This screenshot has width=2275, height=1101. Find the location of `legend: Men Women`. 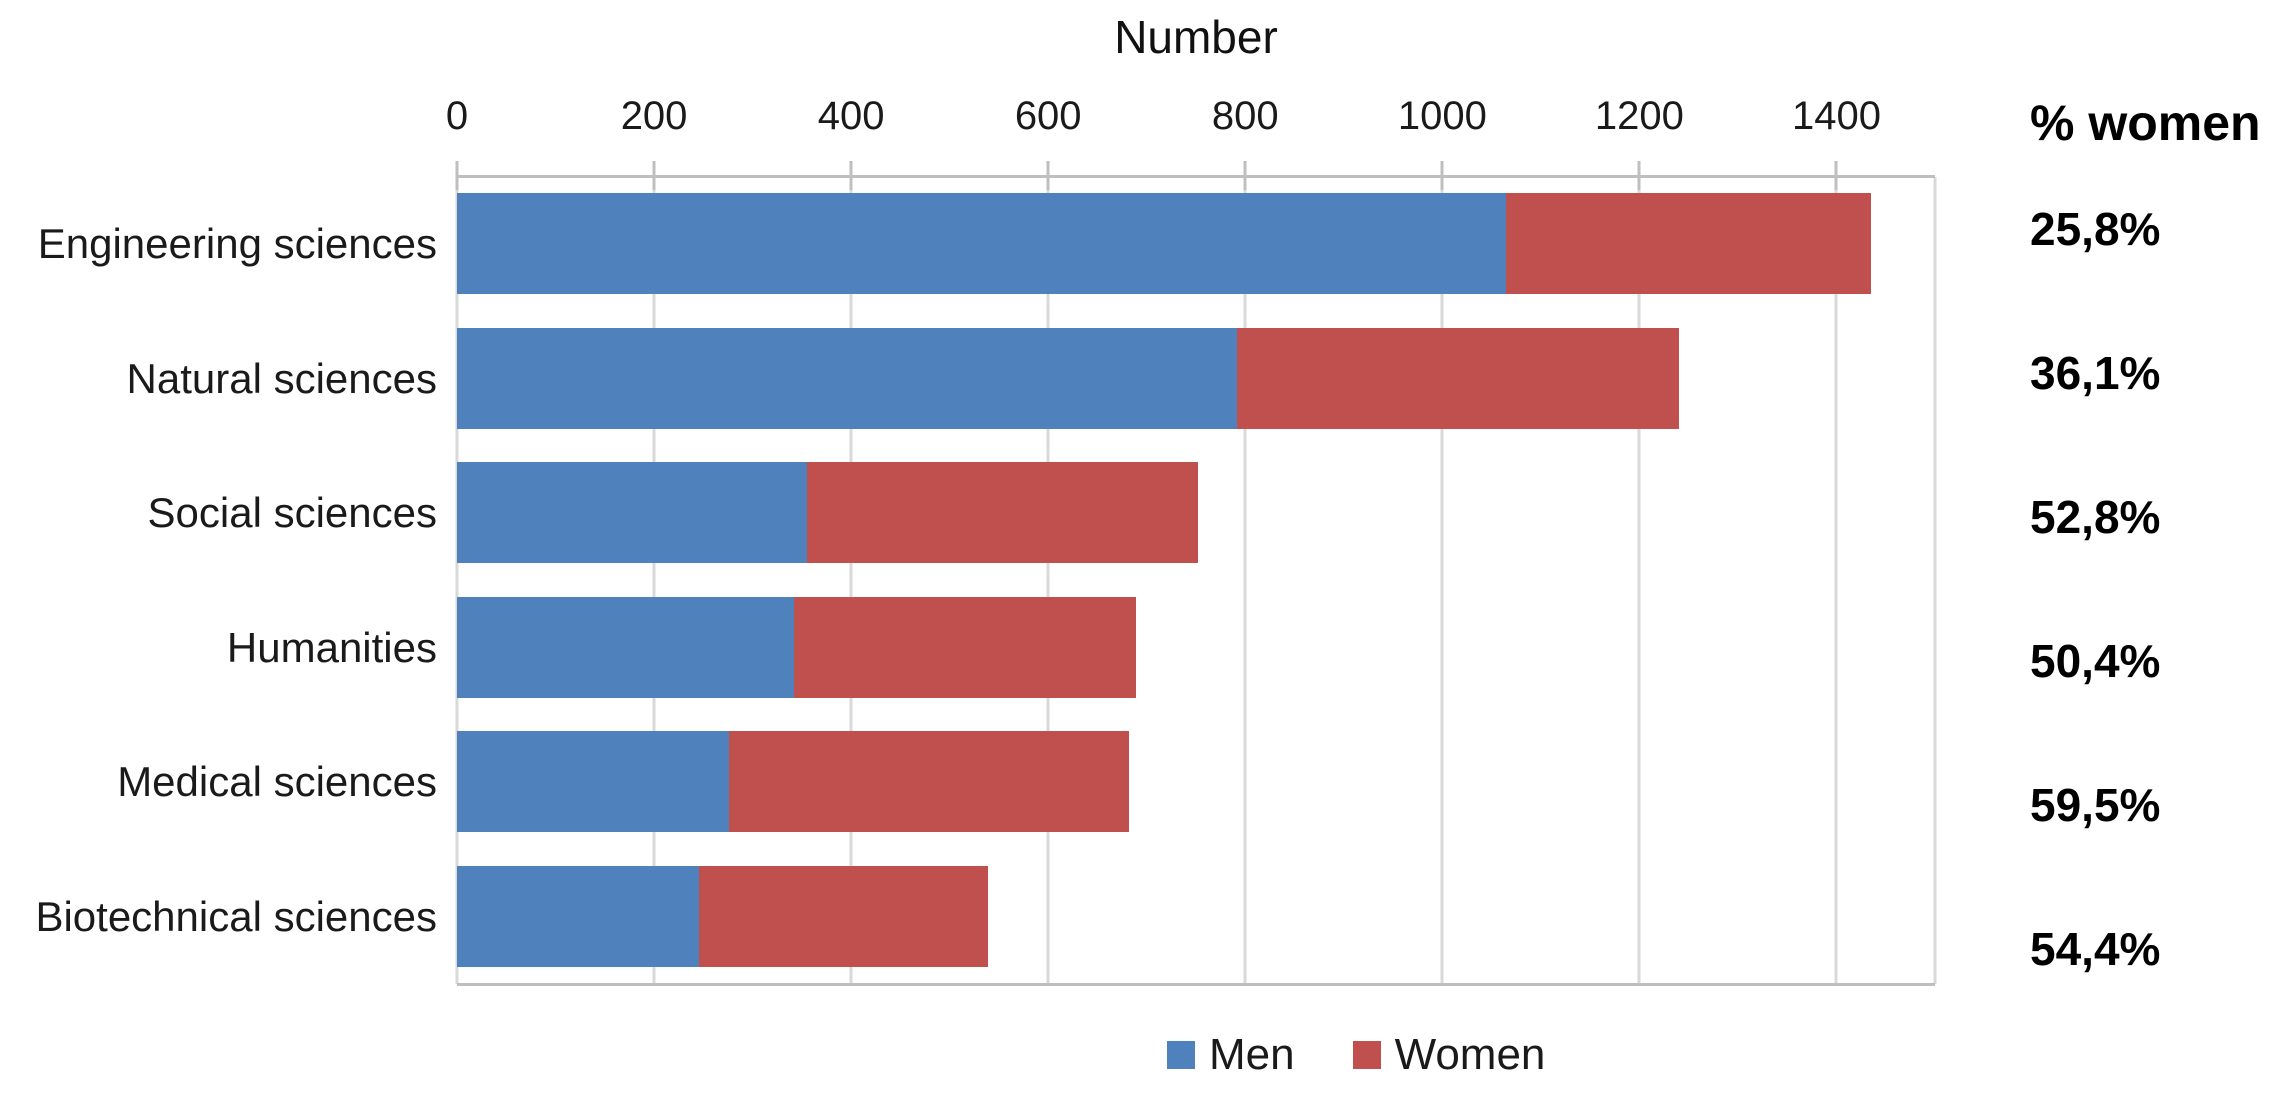

legend: Men Women is located at coordinates (1356, 1055).